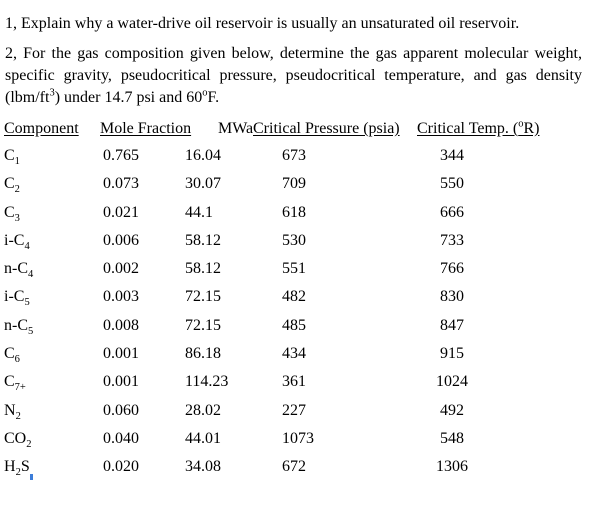  What do you see at coordinates (121, 155) in the screenshot?
I see `mole-fraction-cell: 0.765` at bounding box center [121, 155].